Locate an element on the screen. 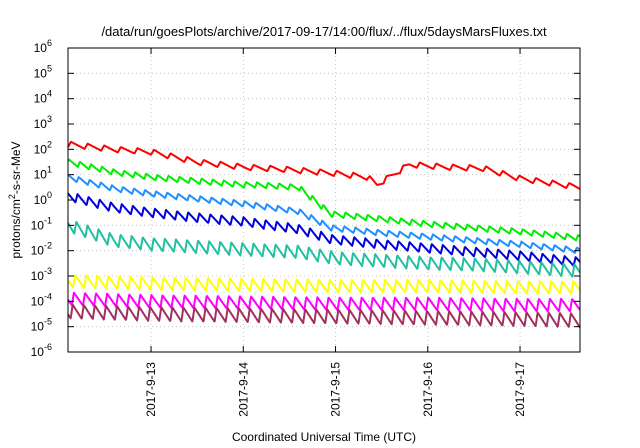  y-axis-label: protons/cm2-s-sr-MeV is located at coordinates (15, 199).